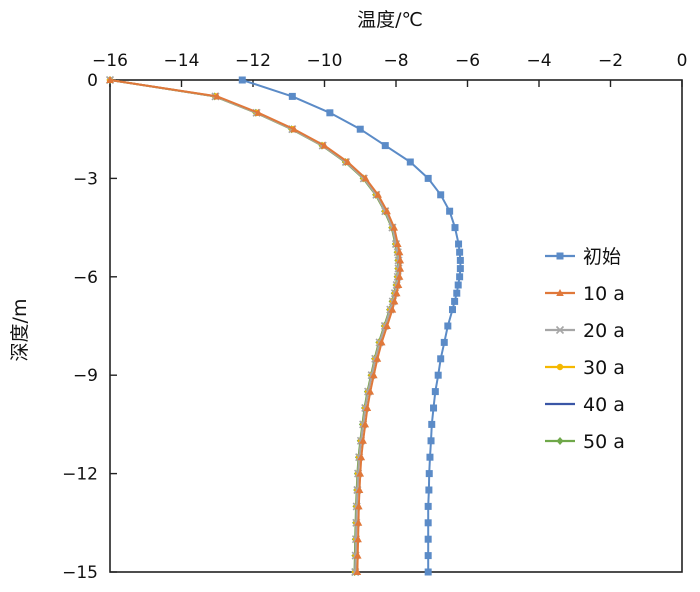  I want to click on legend-label: 50 a, so click(604, 442).